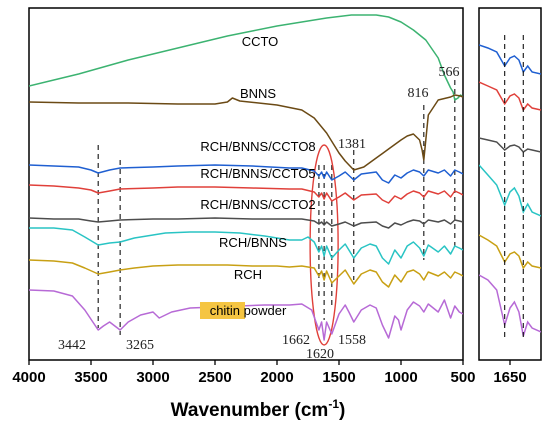  What do you see at coordinates (324, 245) in the screenshot?
I see `amide-region-highlight` at bounding box center [324, 245].